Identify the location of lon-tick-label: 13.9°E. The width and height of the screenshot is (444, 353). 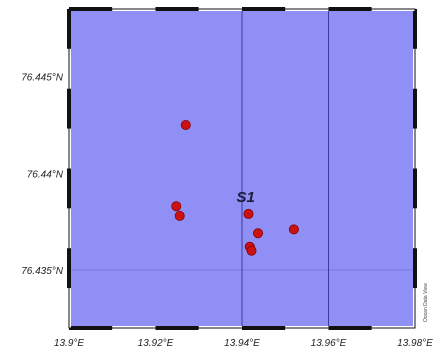
(69, 343).